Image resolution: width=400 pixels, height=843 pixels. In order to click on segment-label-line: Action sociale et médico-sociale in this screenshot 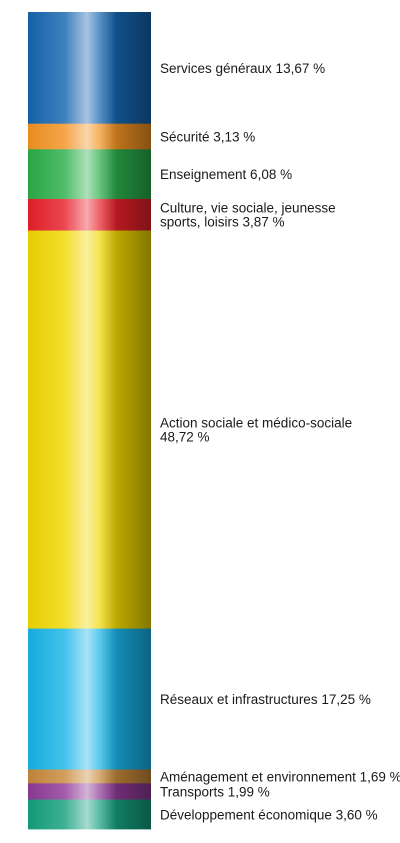, I will do `click(256, 423)`.